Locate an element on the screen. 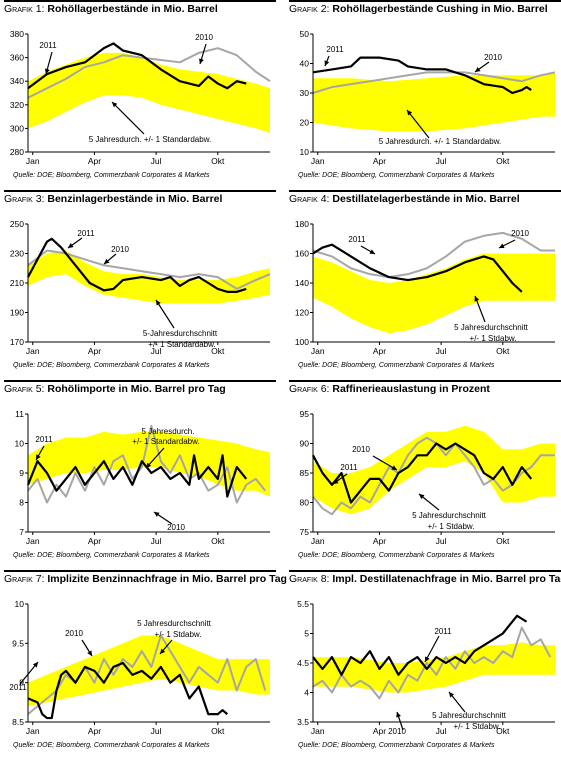 The image size is (561, 762). chart-number: Grafik 5: is located at coordinates (24, 389).